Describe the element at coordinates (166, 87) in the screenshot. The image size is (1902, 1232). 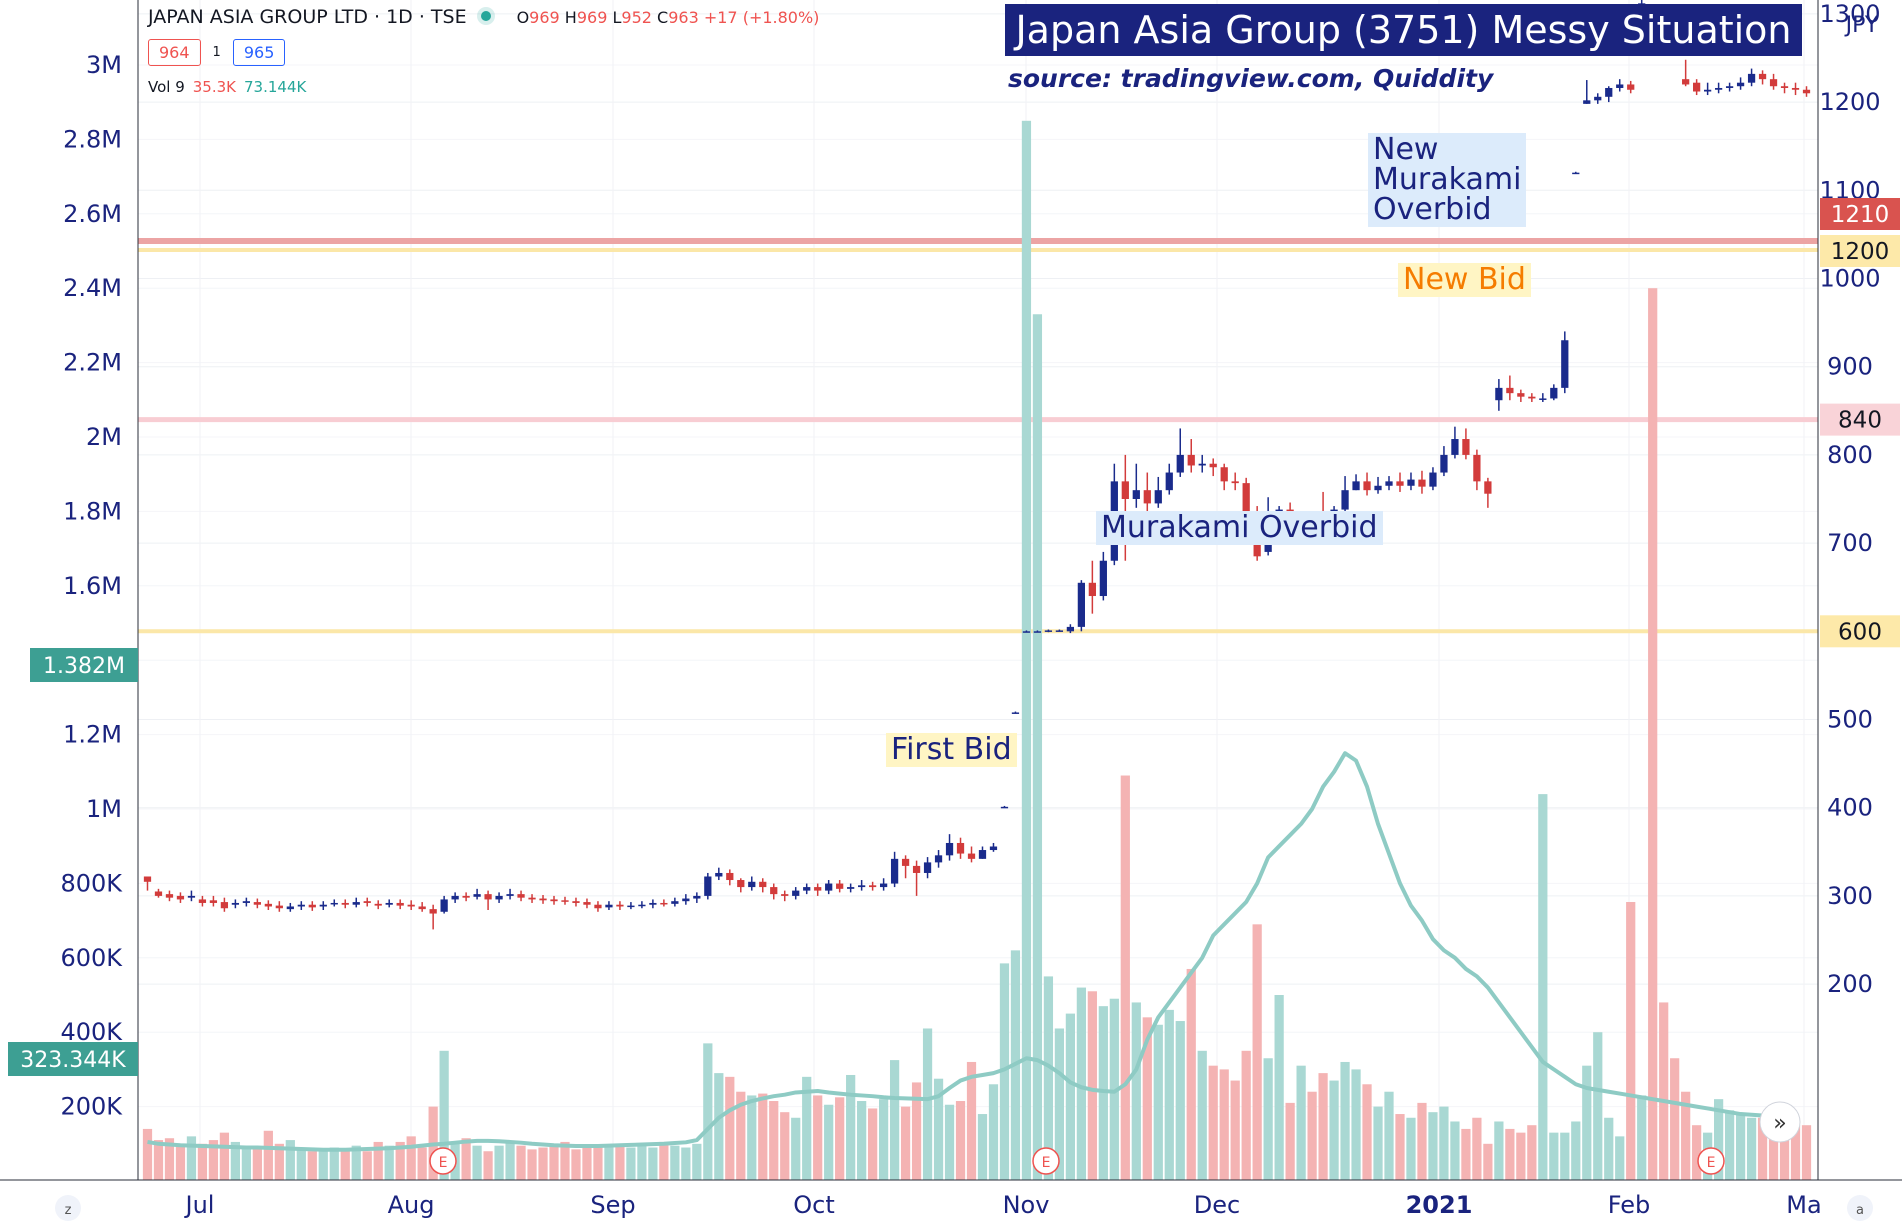
I see `volume-label: Vol 9` at that location.